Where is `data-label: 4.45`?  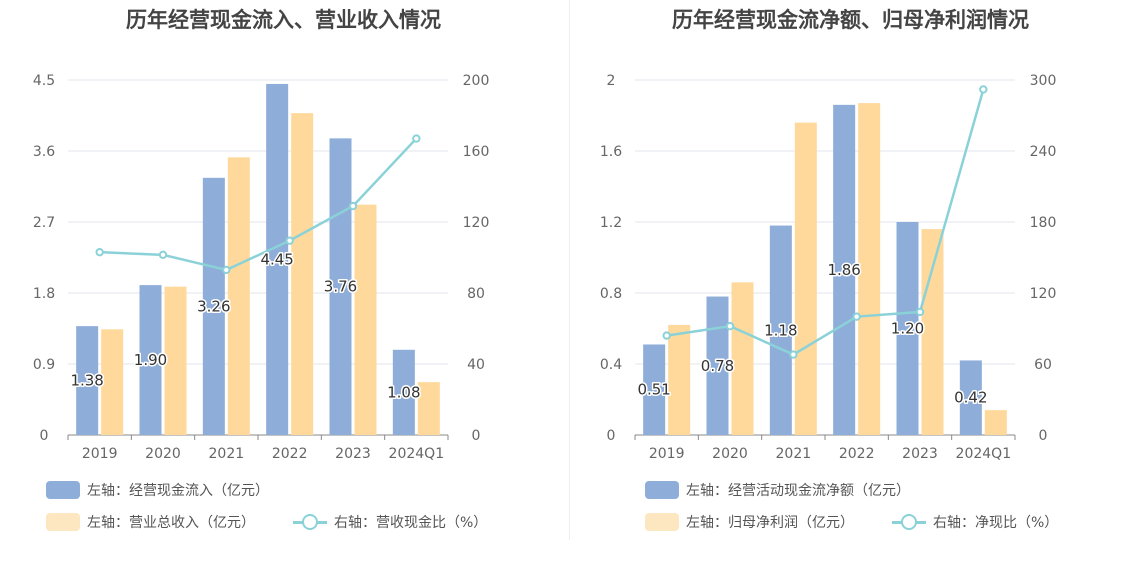 data-label: 4.45 is located at coordinates (276, 259).